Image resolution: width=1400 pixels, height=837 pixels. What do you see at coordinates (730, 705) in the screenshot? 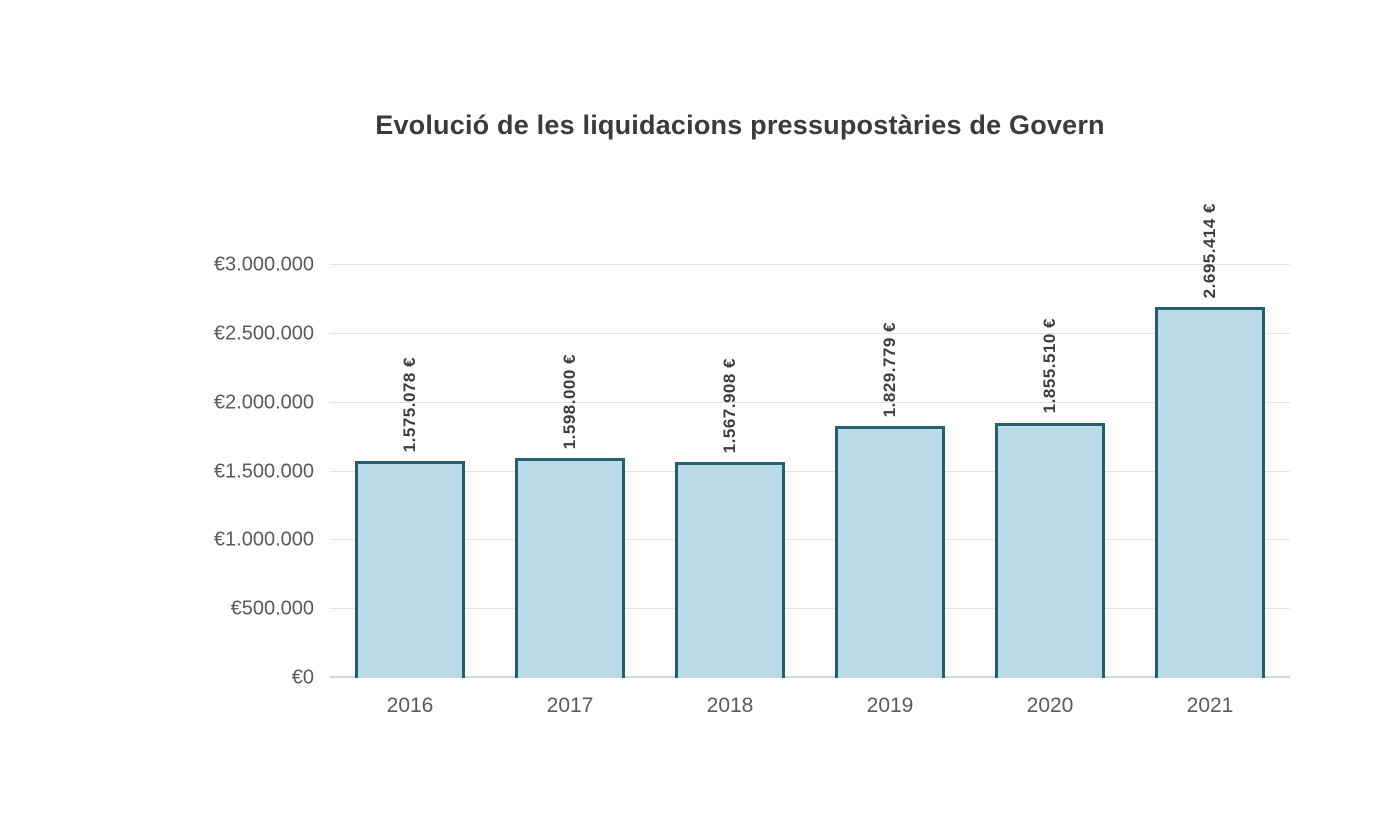
I see `x-tick-label: 2018` at bounding box center [730, 705].